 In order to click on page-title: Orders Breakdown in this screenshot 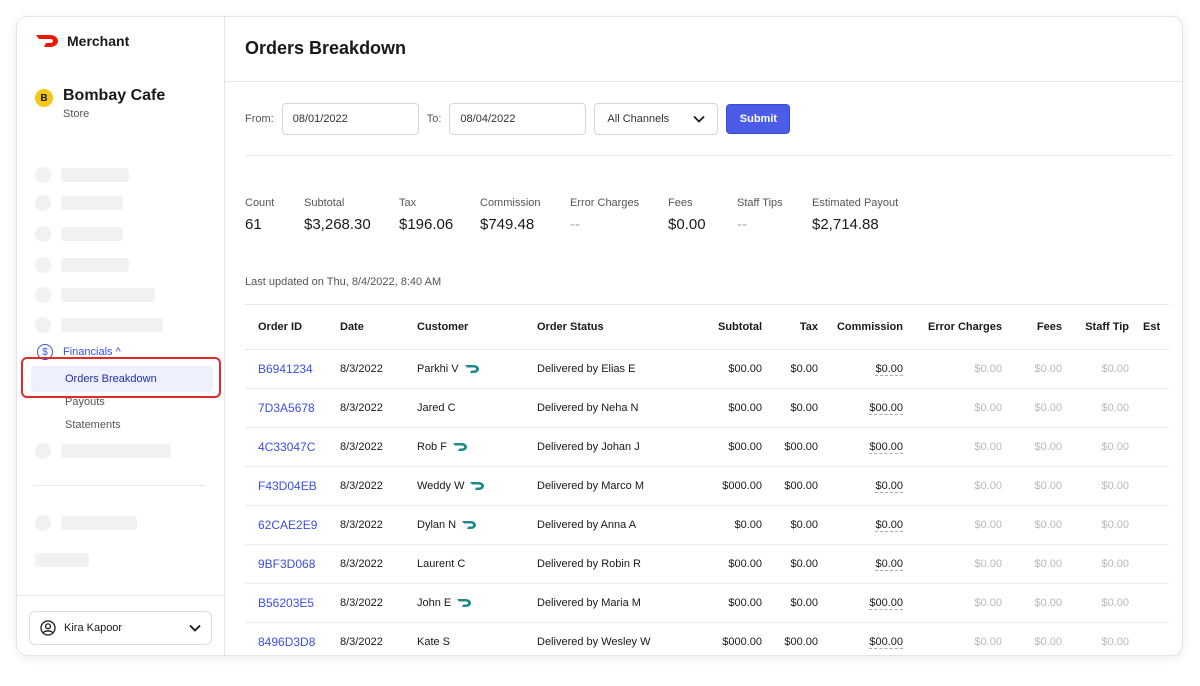, I will do `click(326, 48)`.